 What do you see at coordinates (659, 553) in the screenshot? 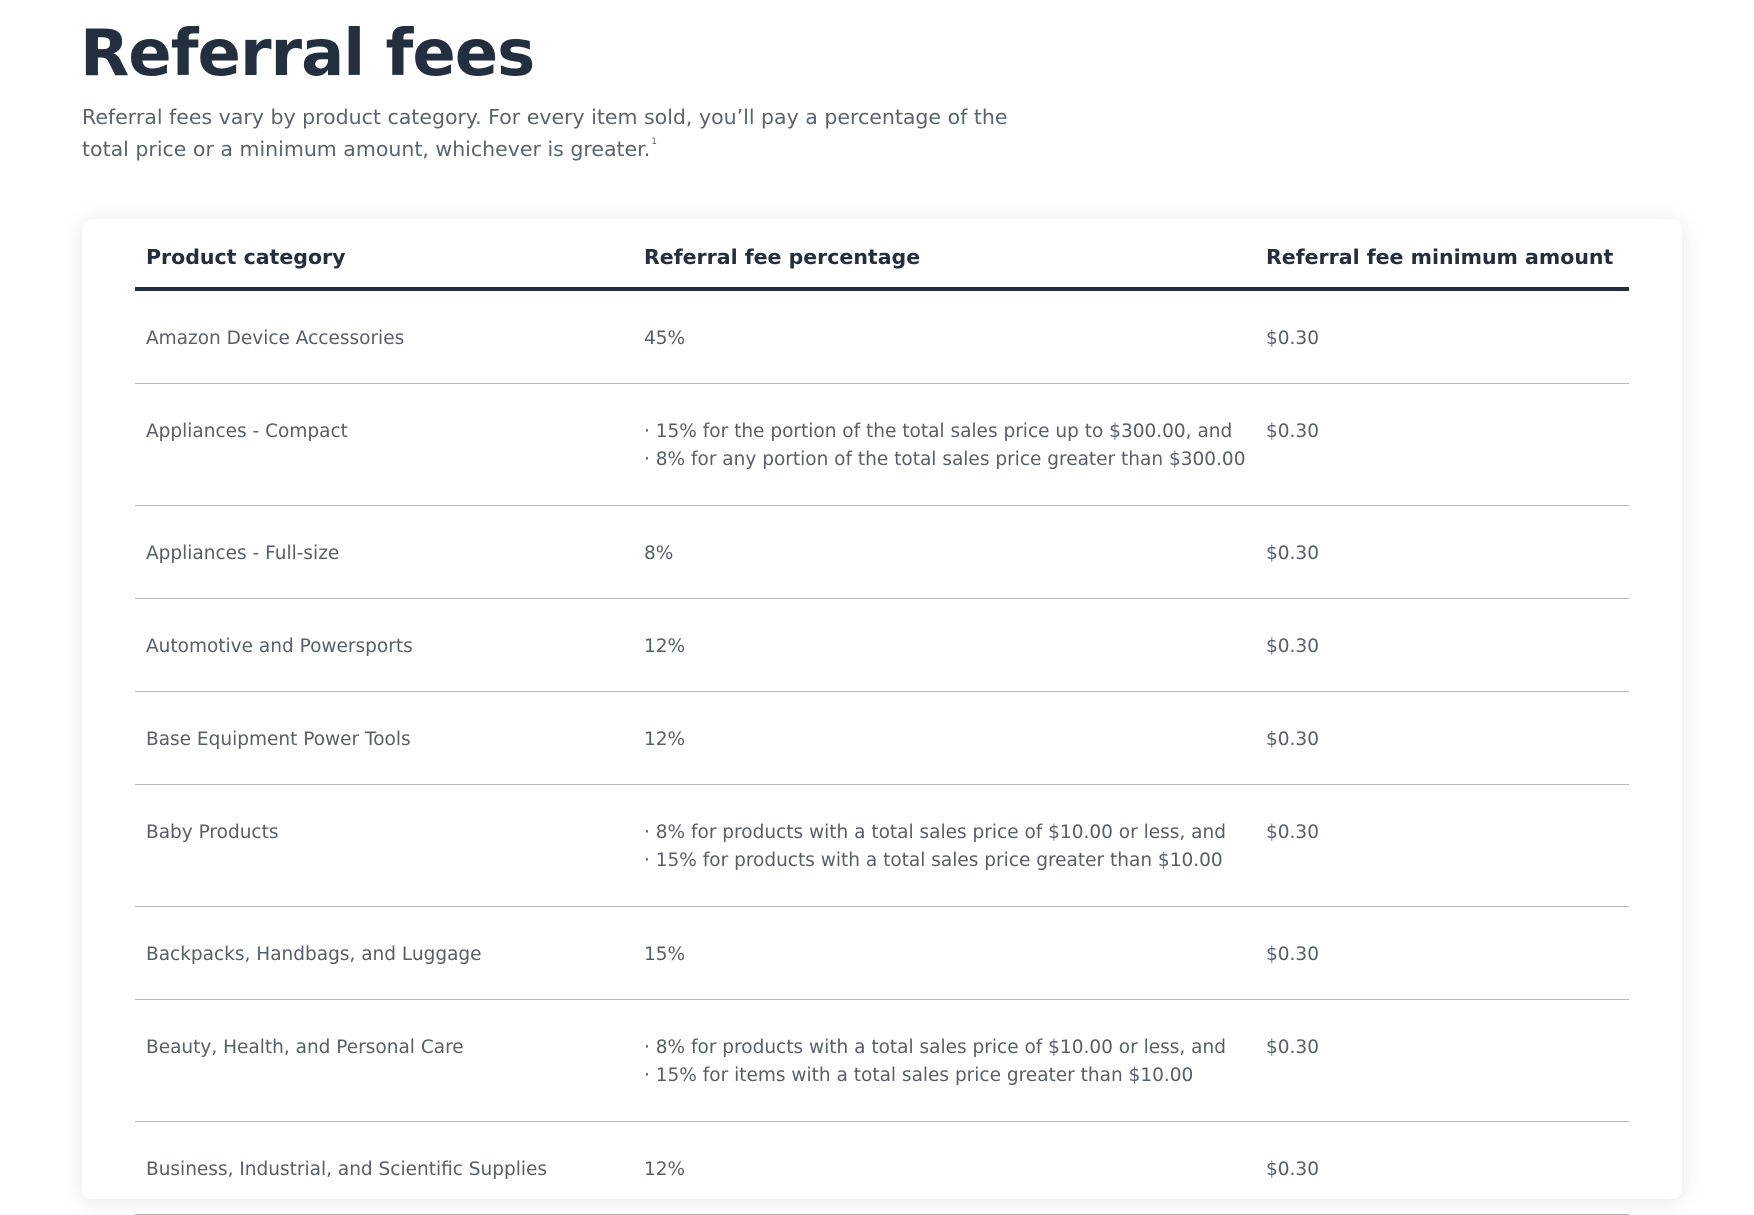
I see `percentage-line: 8%` at bounding box center [659, 553].